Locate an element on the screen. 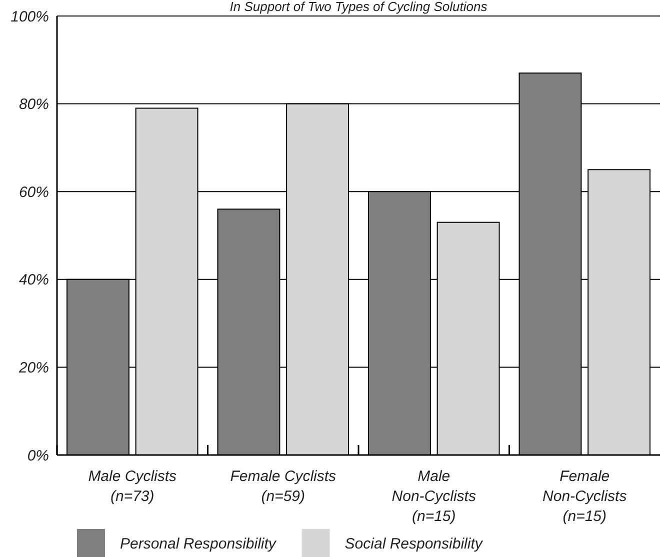 The height and width of the screenshot is (557, 662). y-tick-label: 40% is located at coordinates (33, 280).